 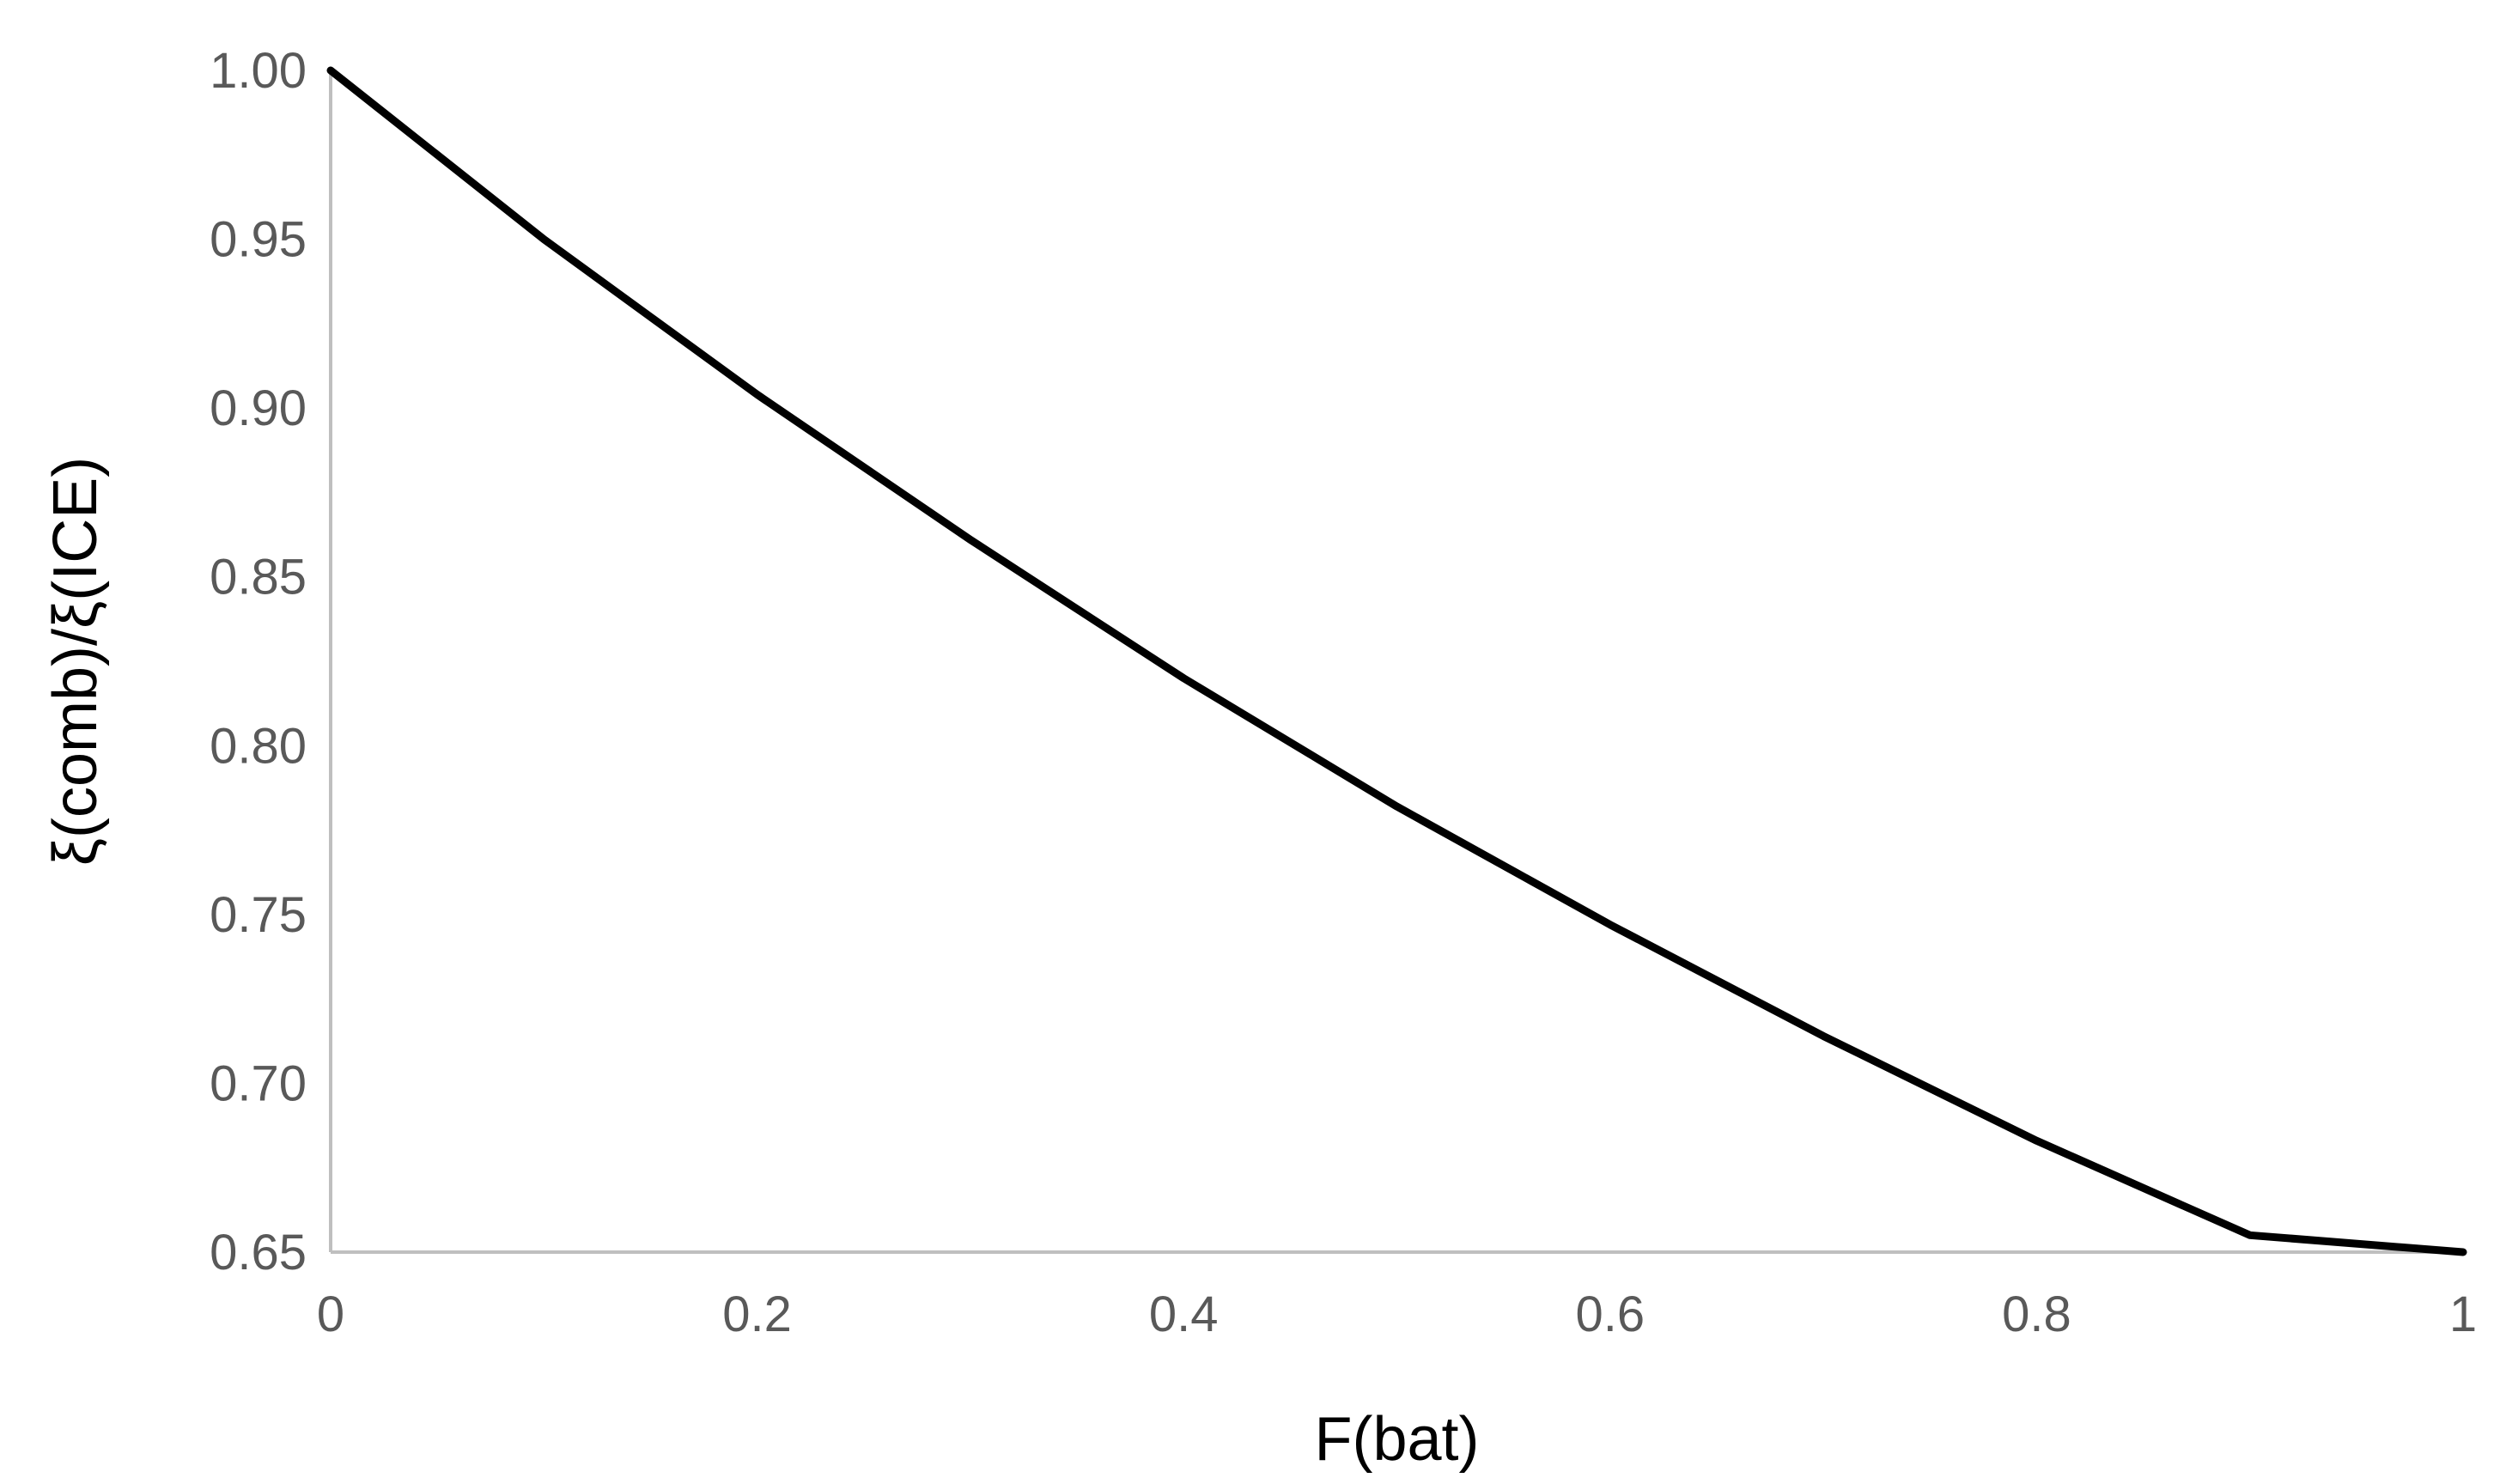 I want to click on x-axis-title: F(bat), so click(x=1397, y=1439).